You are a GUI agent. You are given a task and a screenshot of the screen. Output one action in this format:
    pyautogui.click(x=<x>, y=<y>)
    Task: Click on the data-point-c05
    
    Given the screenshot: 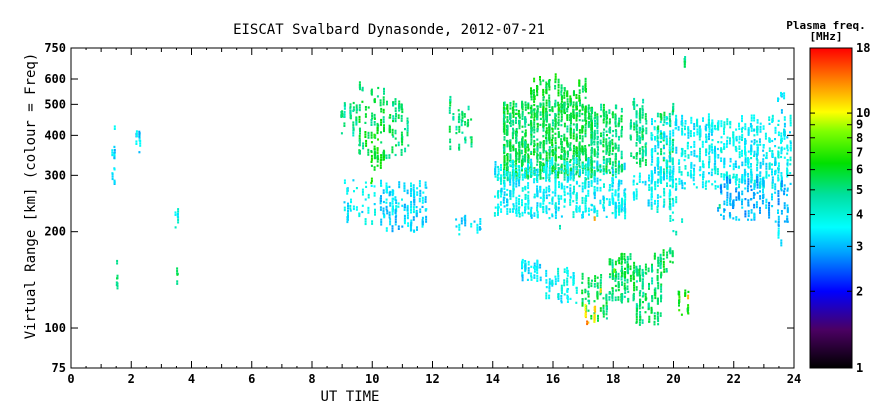 What is the action you would take?
    pyautogui.click(x=177, y=274)
    